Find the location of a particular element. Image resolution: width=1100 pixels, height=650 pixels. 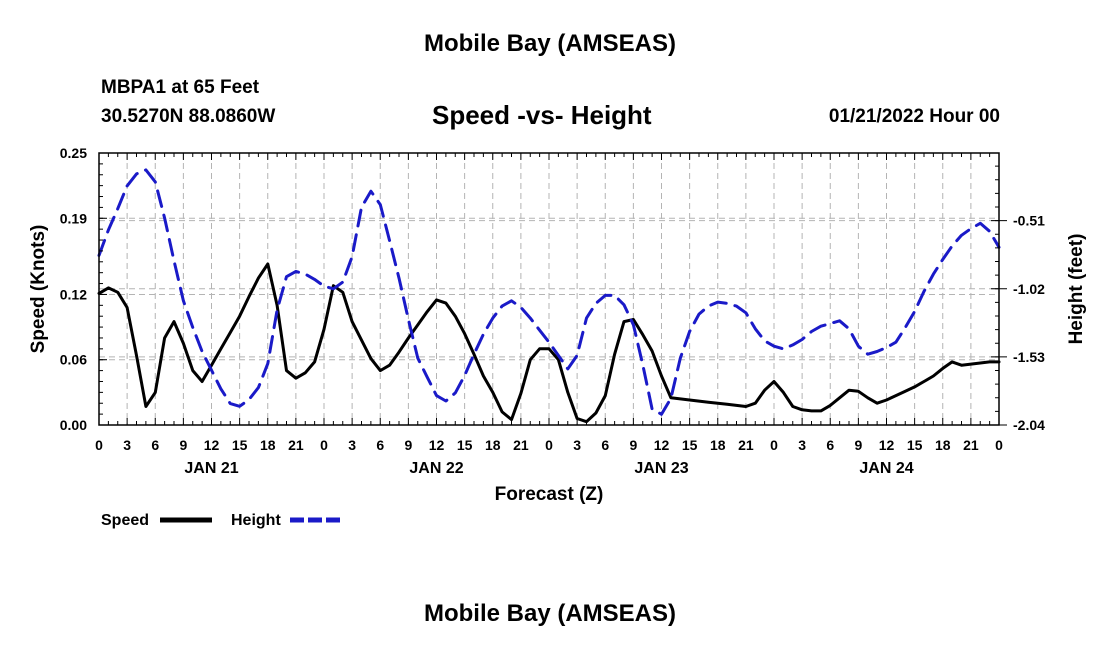

y2-tick-label: -2.04 is located at coordinates (1029, 425).